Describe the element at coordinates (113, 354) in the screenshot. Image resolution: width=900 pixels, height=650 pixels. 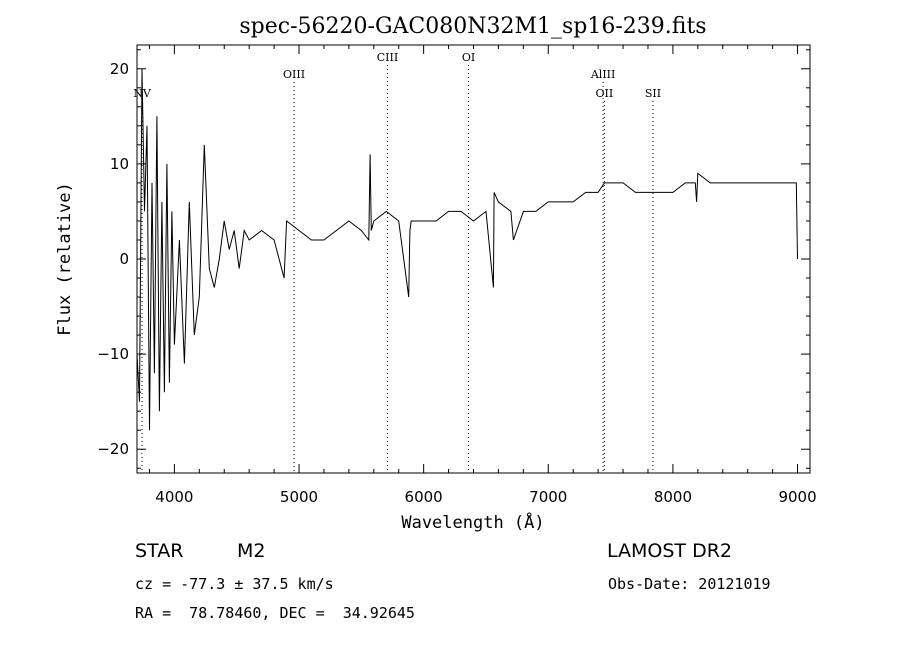
I see `y-tick-label: −10` at that location.